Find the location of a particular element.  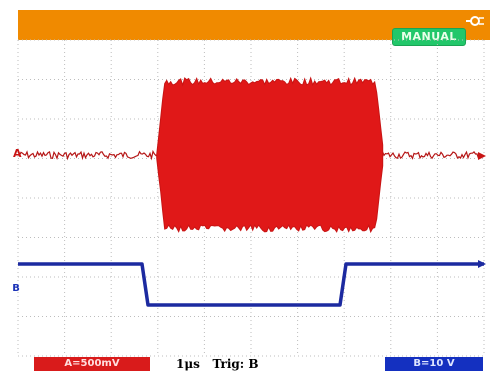

timebase-trigger-readout: 1μs Trig: B is located at coordinates (217, 364).